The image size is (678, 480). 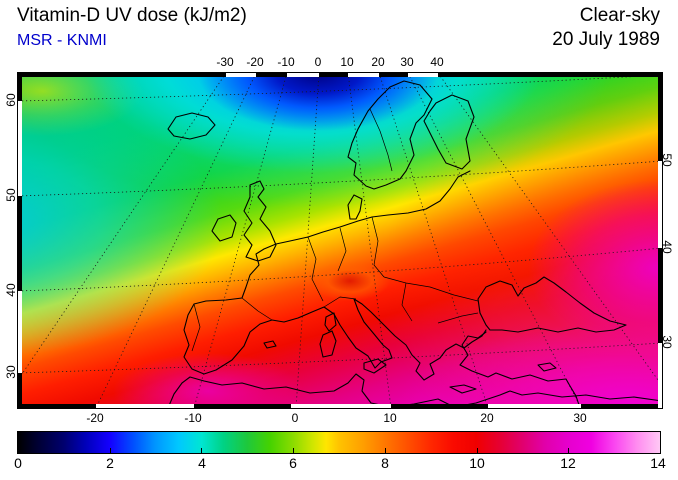 What do you see at coordinates (11, 100) in the screenshot?
I see `lat-tick-left: 60` at bounding box center [11, 100].